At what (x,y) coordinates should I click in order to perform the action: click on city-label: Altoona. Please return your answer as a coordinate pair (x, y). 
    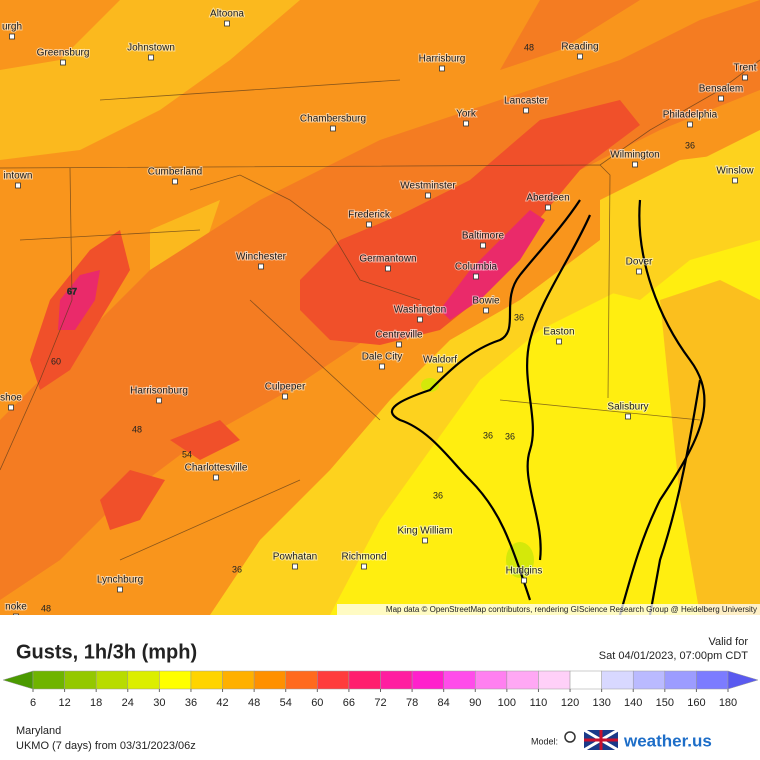
    Looking at the image, I should click on (227, 14).